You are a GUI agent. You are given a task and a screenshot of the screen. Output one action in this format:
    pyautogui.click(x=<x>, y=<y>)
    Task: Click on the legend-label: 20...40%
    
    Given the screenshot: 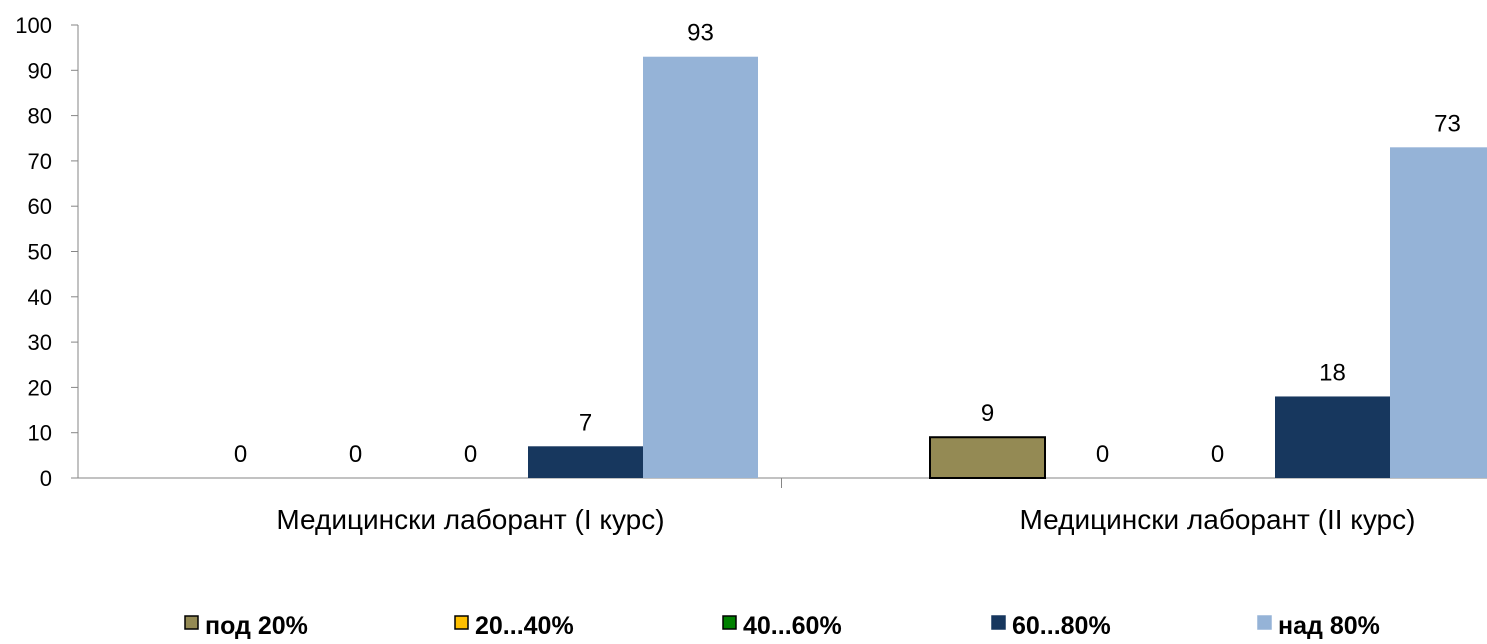 What is the action you would take?
    pyautogui.click(x=524, y=625)
    